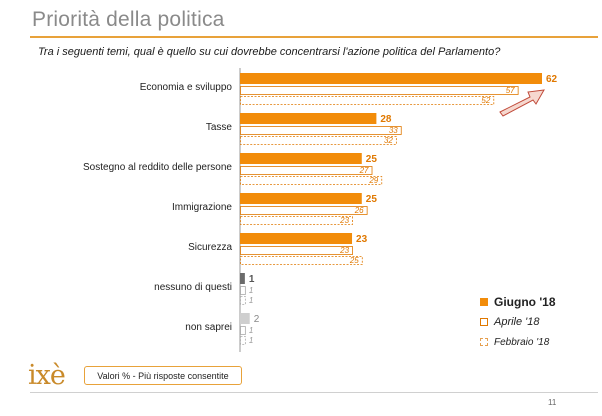  Describe the element at coordinates (484, 322) in the screenshot. I see `legend-swatch-aprile` at that location.